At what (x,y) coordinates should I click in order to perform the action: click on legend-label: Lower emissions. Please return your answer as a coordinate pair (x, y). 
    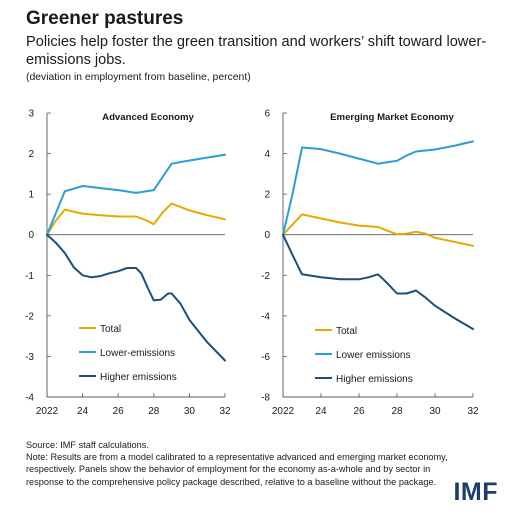
    Looking at the image, I should click on (373, 355).